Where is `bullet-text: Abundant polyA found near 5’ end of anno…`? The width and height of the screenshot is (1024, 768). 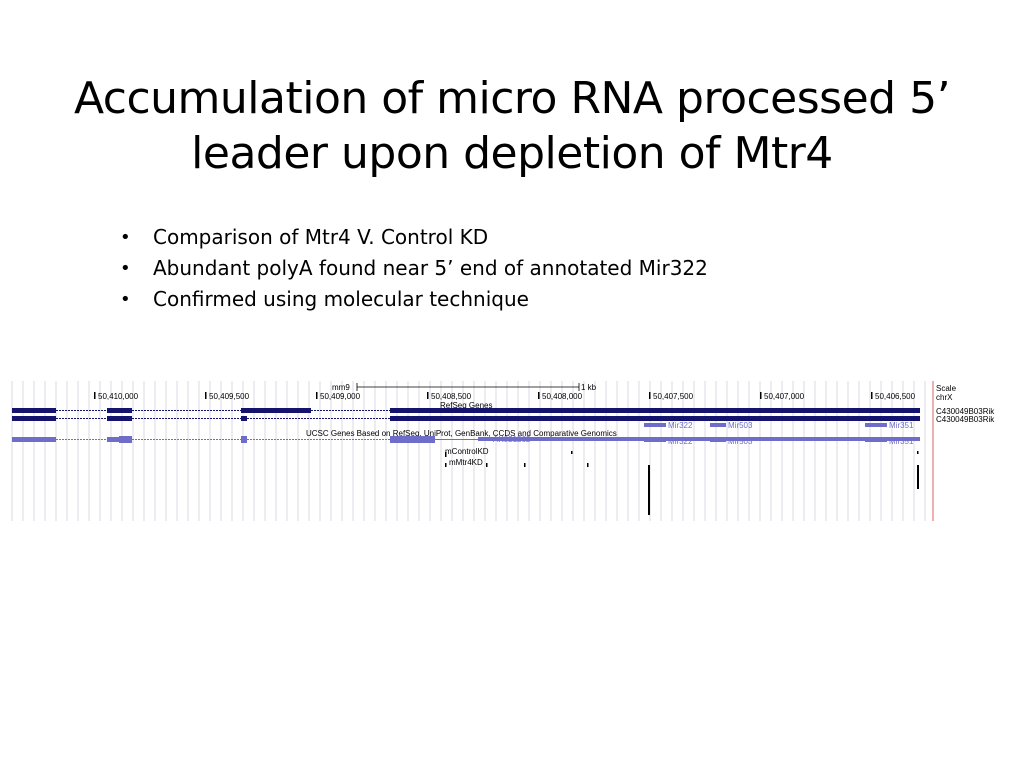
bullet-text: Abundant polyA found near 5’ end of anno… is located at coordinates (430, 268).